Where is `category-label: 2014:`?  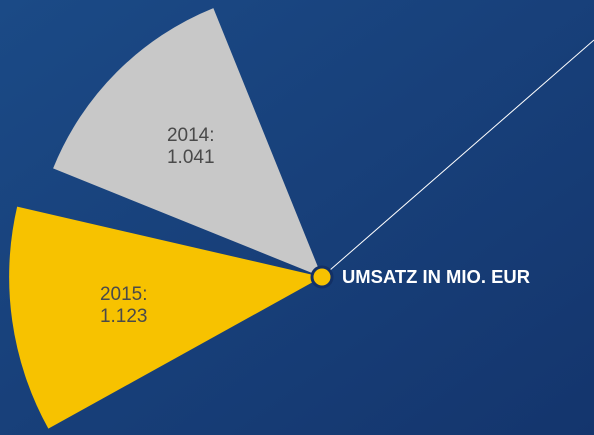 category-label: 2014: is located at coordinates (191, 135).